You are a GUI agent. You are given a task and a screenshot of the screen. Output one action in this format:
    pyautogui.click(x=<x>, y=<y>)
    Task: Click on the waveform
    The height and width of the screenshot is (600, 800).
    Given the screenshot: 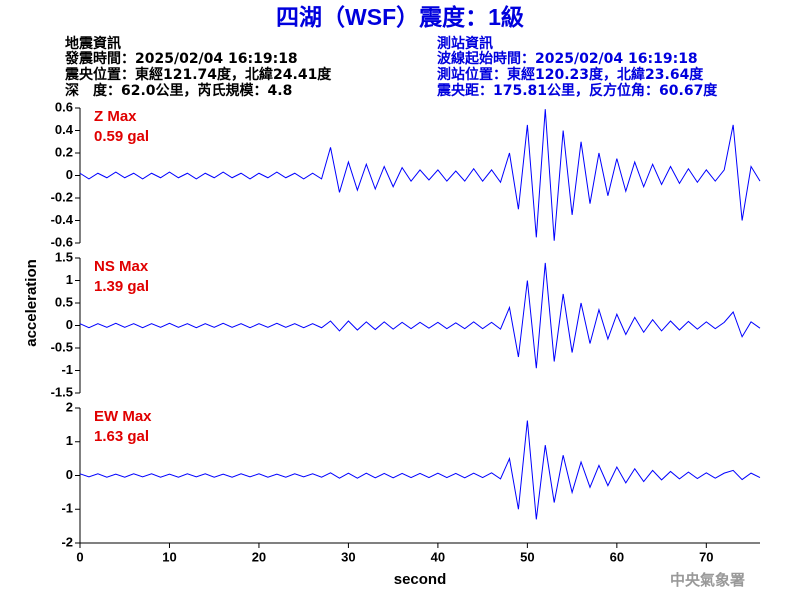 What is the action you would take?
    pyautogui.click(x=420, y=470)
    